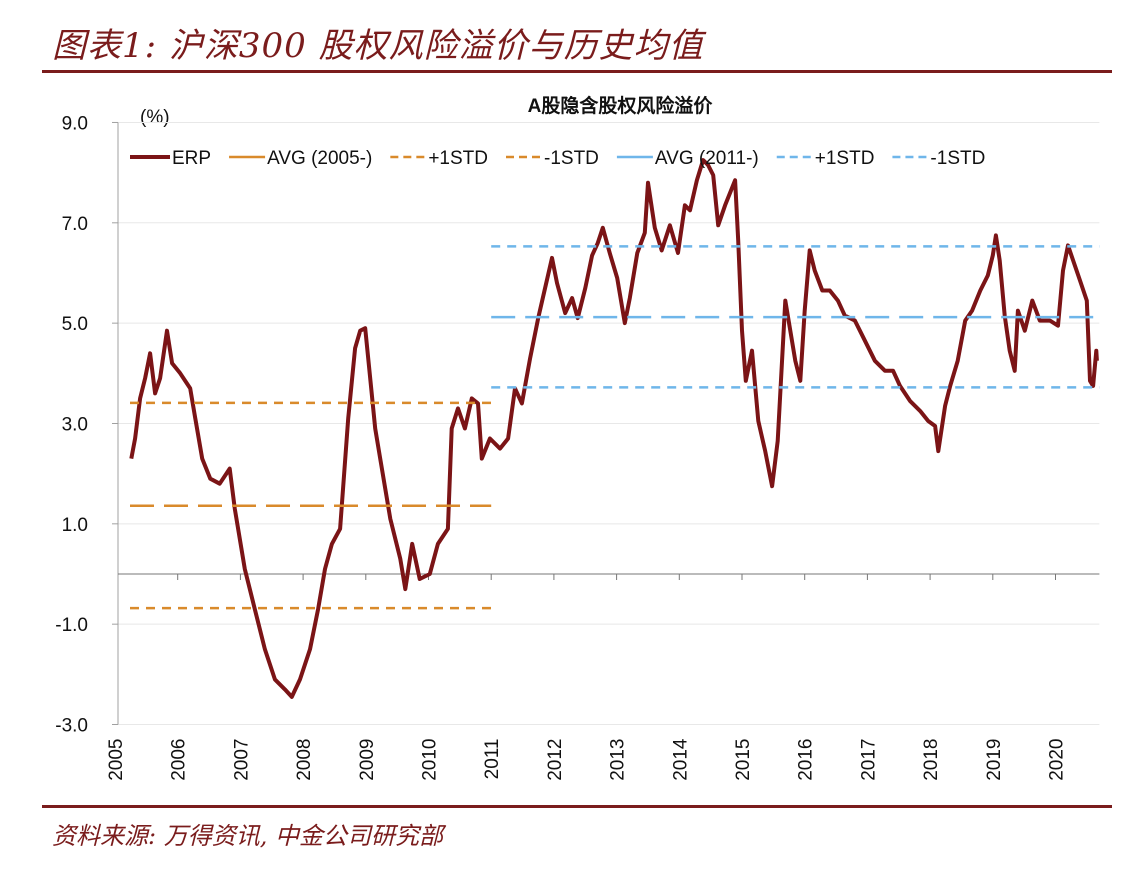  I want to click on x-tick-label: 2009, so click(367, 760).